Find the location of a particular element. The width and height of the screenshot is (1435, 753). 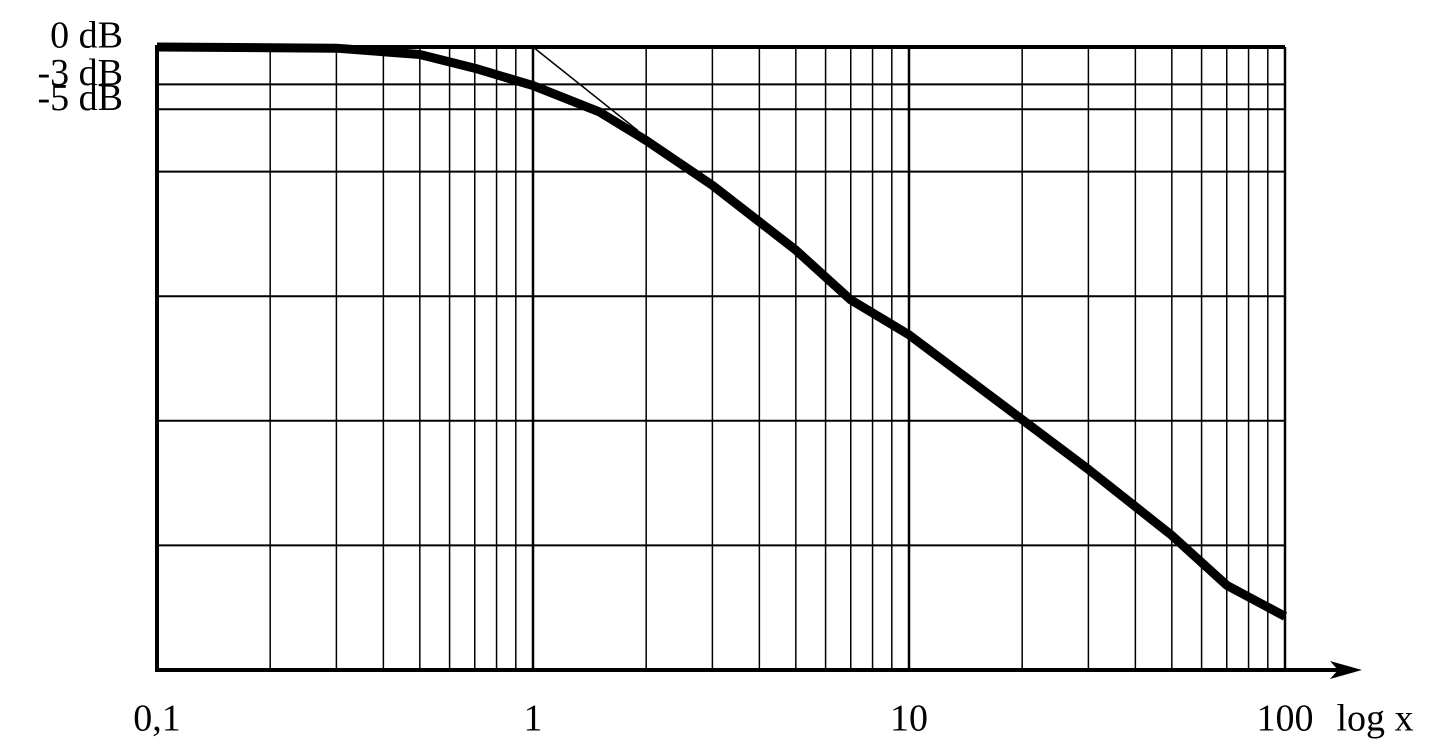

x-axis-label: log x is located at coordinates (1374, 719).